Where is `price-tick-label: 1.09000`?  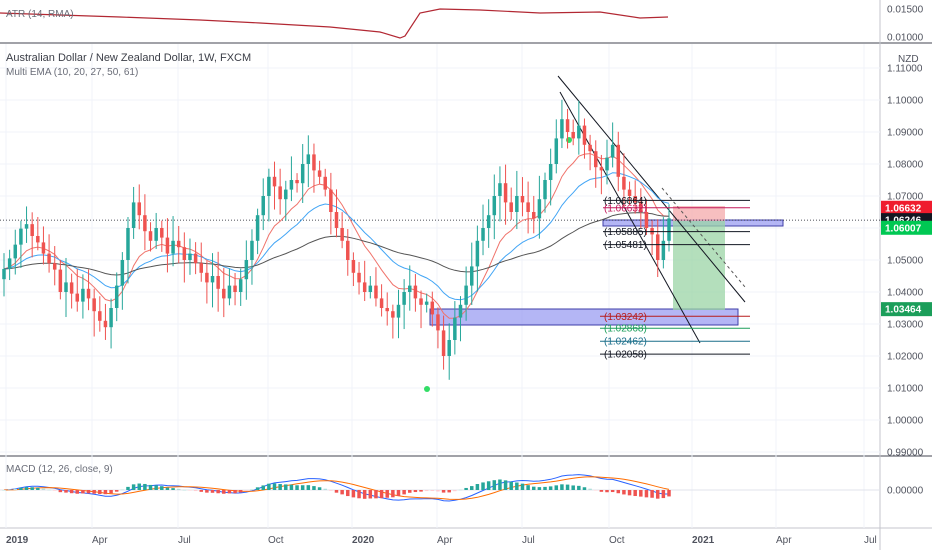
price-tick-label: 1.09000 is located at coordinates (905, 133).